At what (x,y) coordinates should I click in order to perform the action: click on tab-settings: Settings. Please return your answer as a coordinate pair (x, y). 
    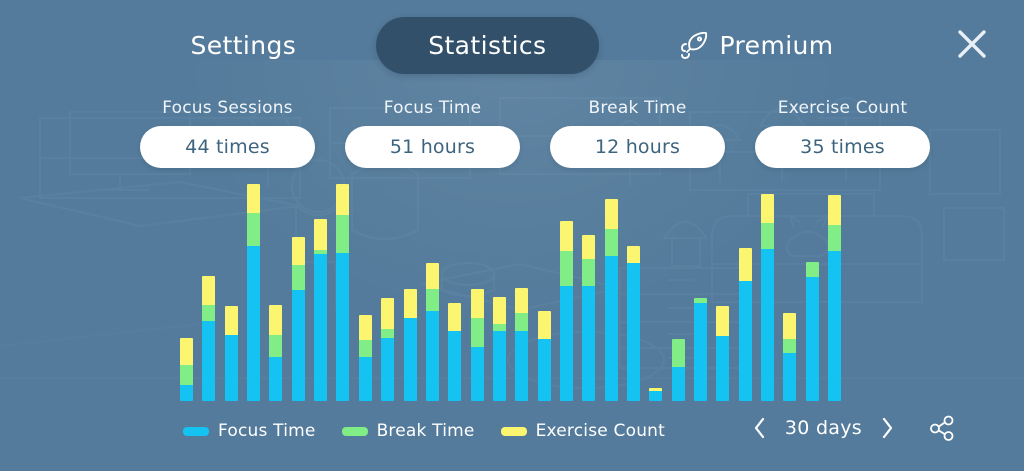
    Looking at the image, I should click on (243, 45).